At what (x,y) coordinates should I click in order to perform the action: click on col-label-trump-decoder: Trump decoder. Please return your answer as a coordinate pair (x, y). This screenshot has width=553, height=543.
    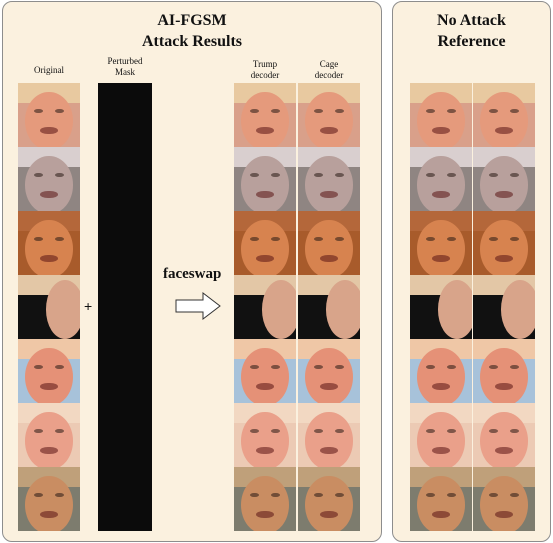
    Looking at the image, I should click on (265, 69).